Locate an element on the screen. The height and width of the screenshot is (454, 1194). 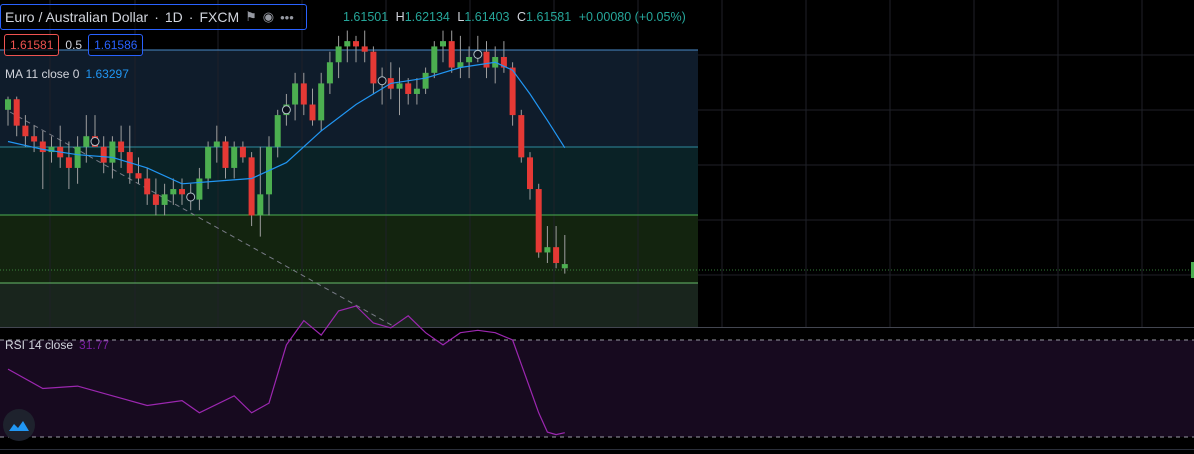
high-label: H is located at coordinates (400, 17).